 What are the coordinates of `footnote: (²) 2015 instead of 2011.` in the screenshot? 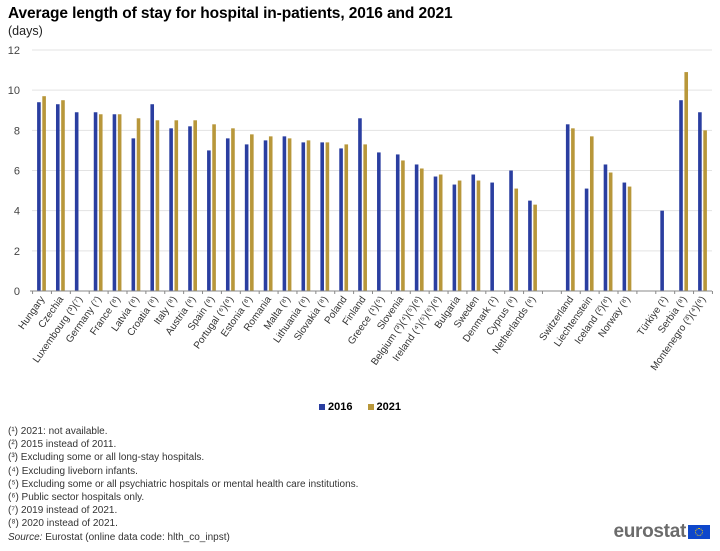 It's located at (62, 445).